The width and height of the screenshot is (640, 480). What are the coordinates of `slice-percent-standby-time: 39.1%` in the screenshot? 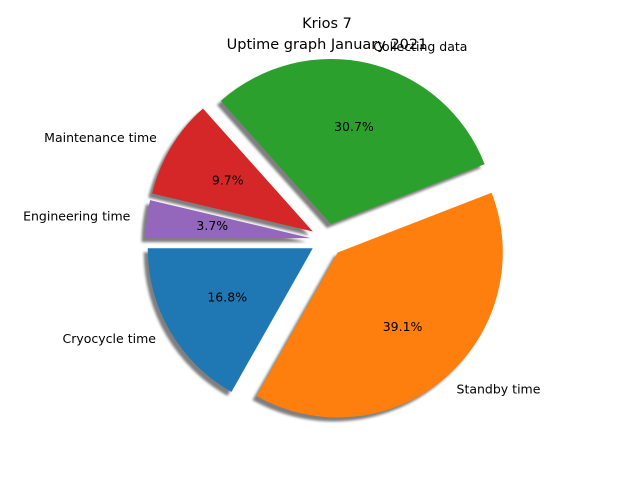 It's located at (403, 326).